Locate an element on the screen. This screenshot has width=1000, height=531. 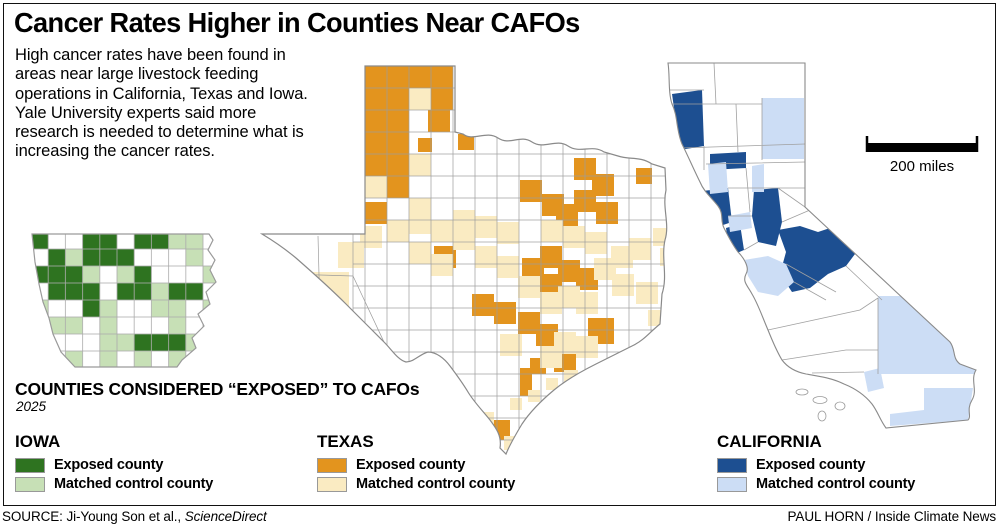
scale-bar: 200 miles is located at coordinates (922, 157).